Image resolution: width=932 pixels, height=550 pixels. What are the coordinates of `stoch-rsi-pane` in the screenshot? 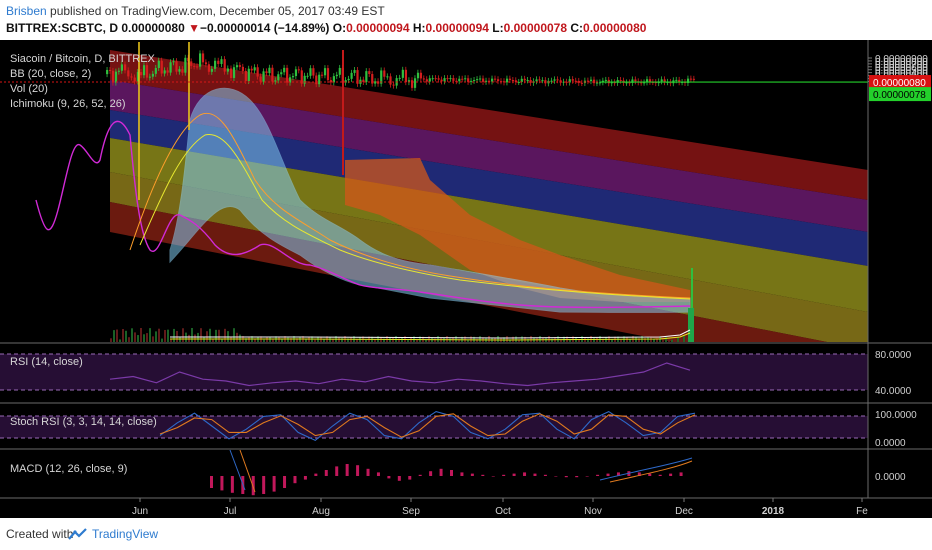 It's located at (434, 426).